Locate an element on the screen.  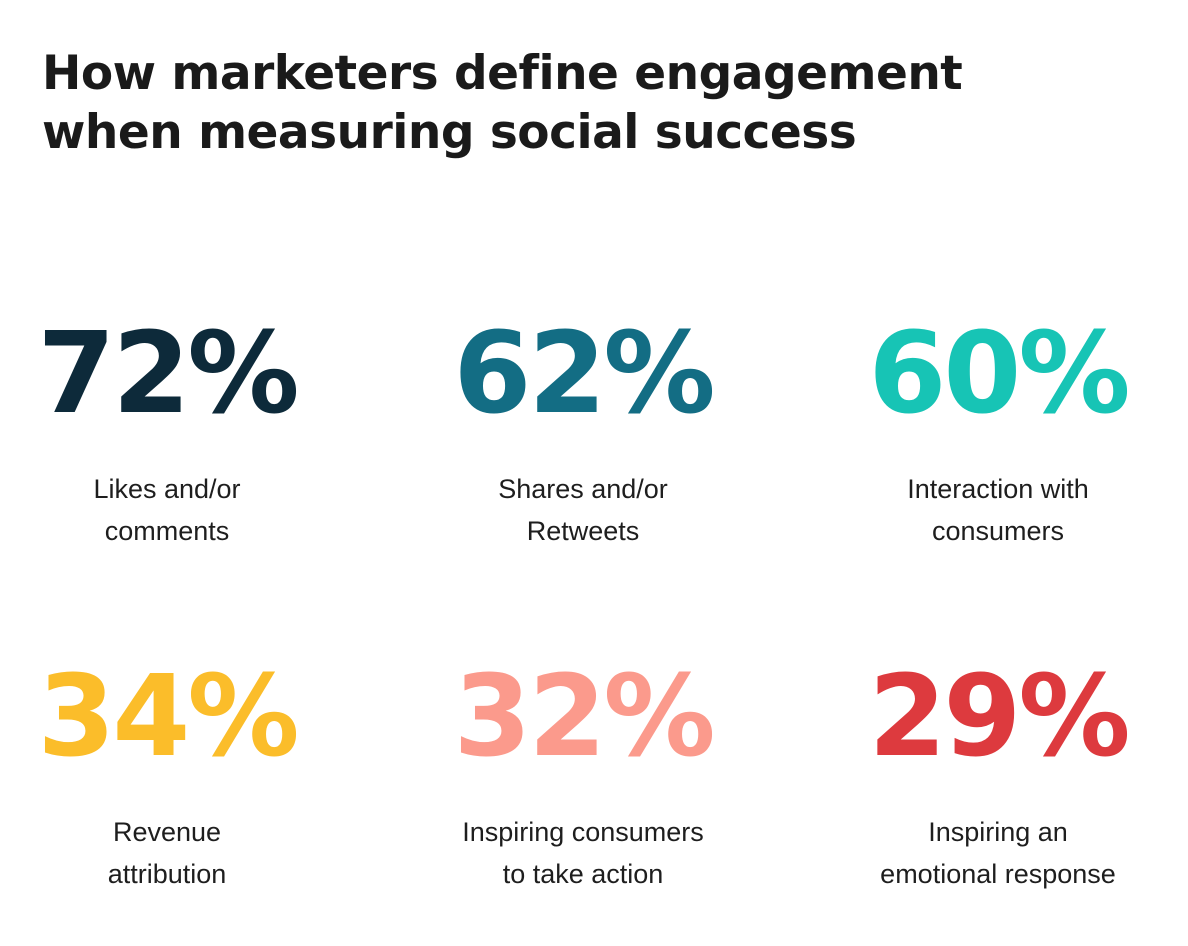
stat-likes-comments: 72% Likes and/or comments is located at coordinates (188, 435).